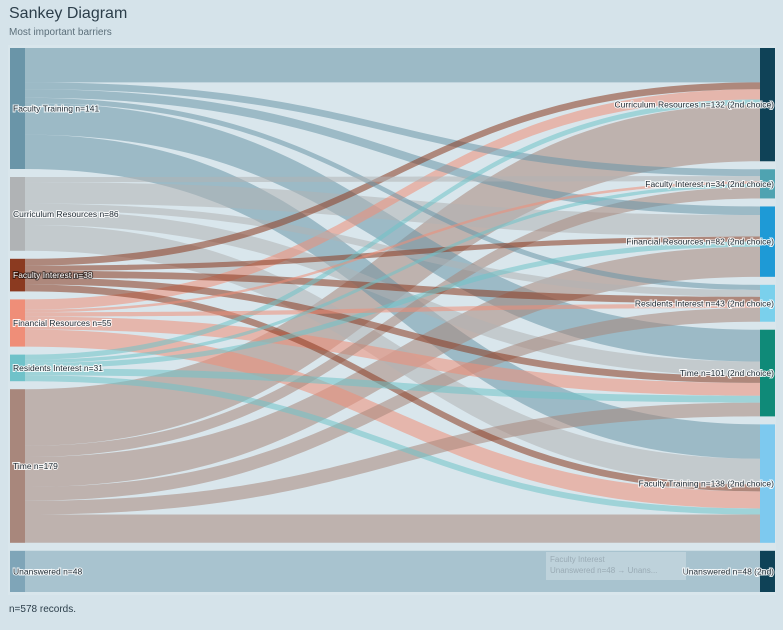  What do you see at coordinates (700, 242) in the screenshot?
I see `target-label-fr: Financial Resources n=82 (2nd choice)` at bounding box center [700, 242].